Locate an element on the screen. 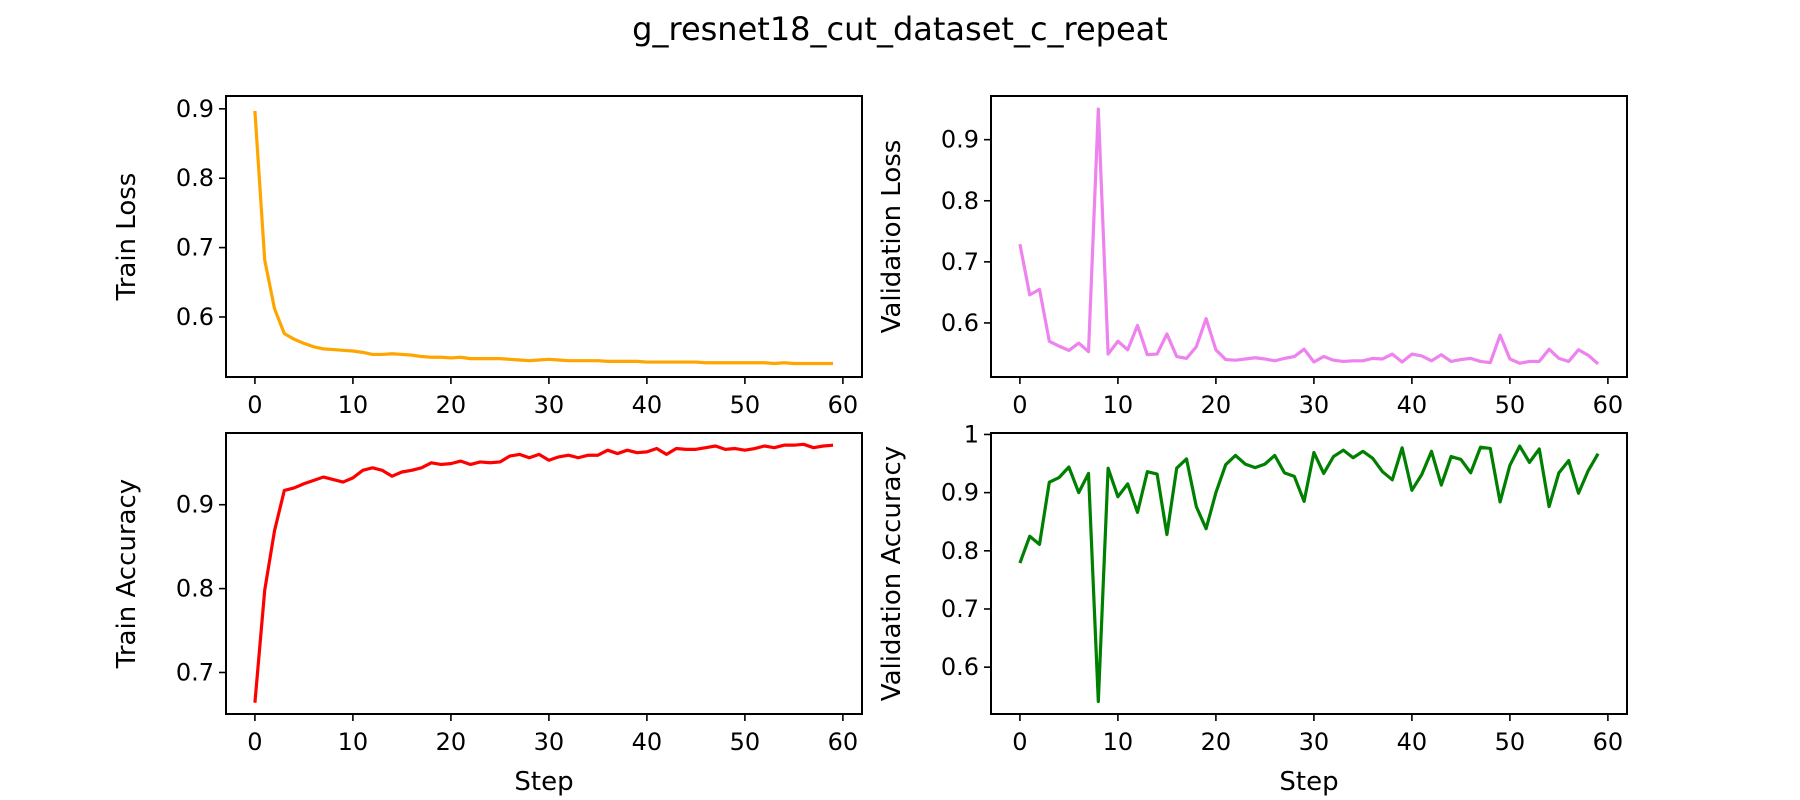 The image size is (1800, 800). validation-accuracy-ytick-label: 0.9 is located at coordinates (960, 493).